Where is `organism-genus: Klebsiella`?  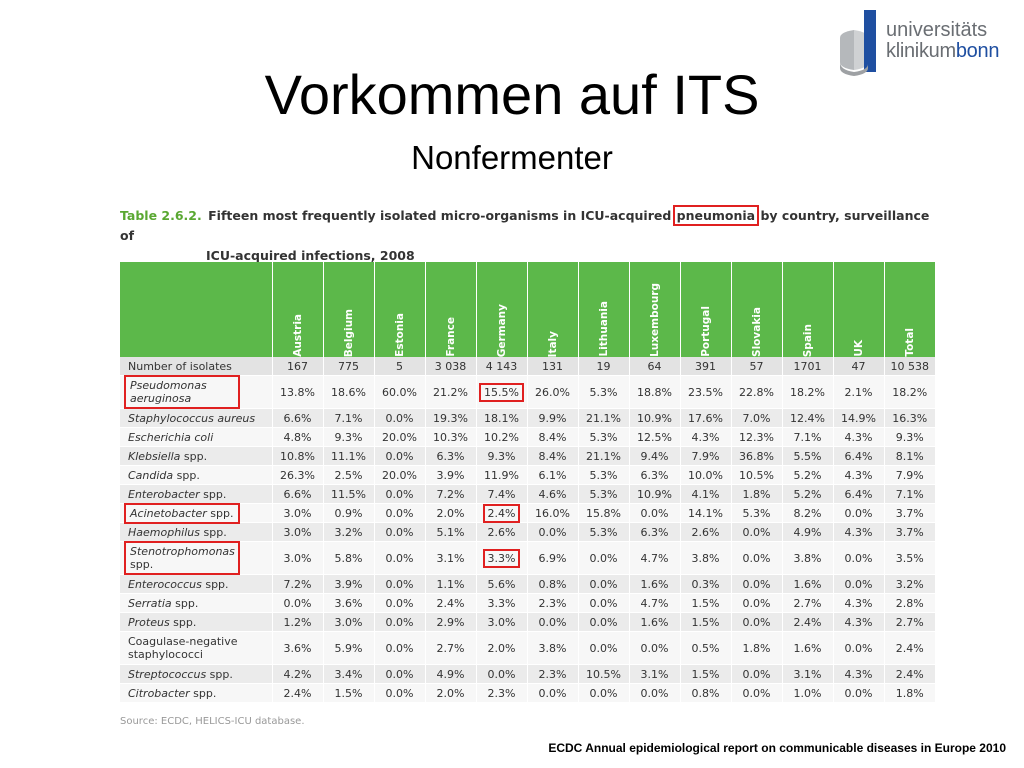
organism-genus: Klebsiella is located at coordinates (154, 456).